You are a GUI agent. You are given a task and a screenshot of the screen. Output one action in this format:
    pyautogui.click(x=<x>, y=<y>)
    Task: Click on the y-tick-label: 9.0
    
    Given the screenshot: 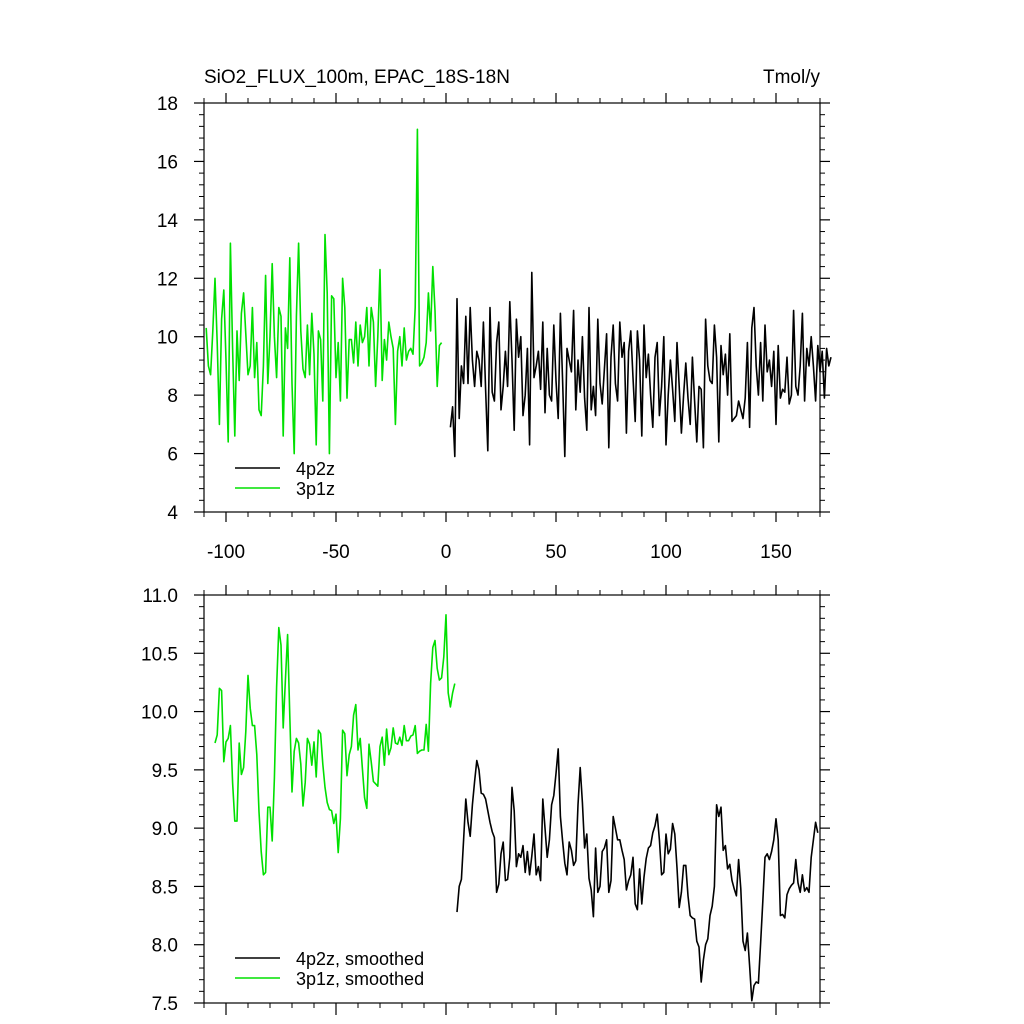 What is the action you would take?
    pyautogui.click(x=165, y=829)
    